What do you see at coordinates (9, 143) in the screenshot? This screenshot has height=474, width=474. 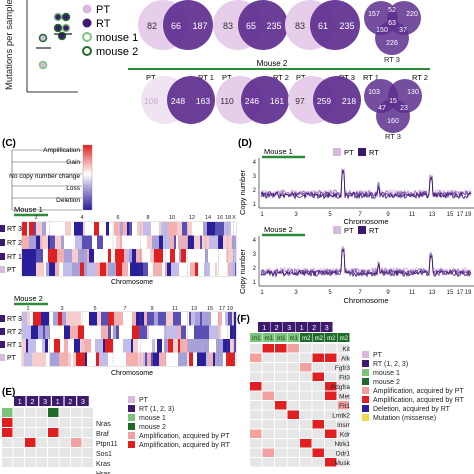 I see `panel-c-tag: (C)` at bounding box center [9, 143].